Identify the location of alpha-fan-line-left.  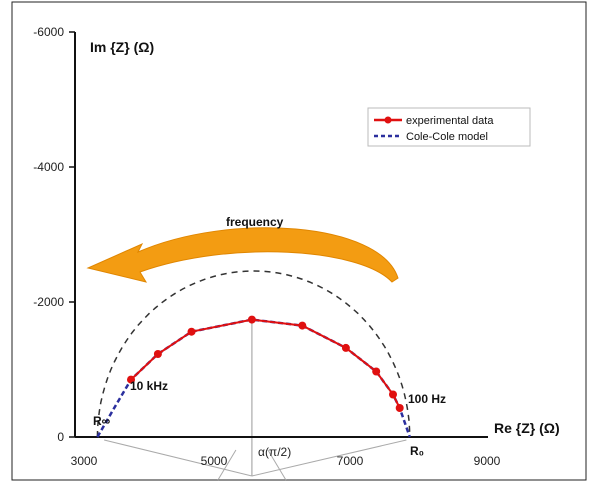
(178, 458).